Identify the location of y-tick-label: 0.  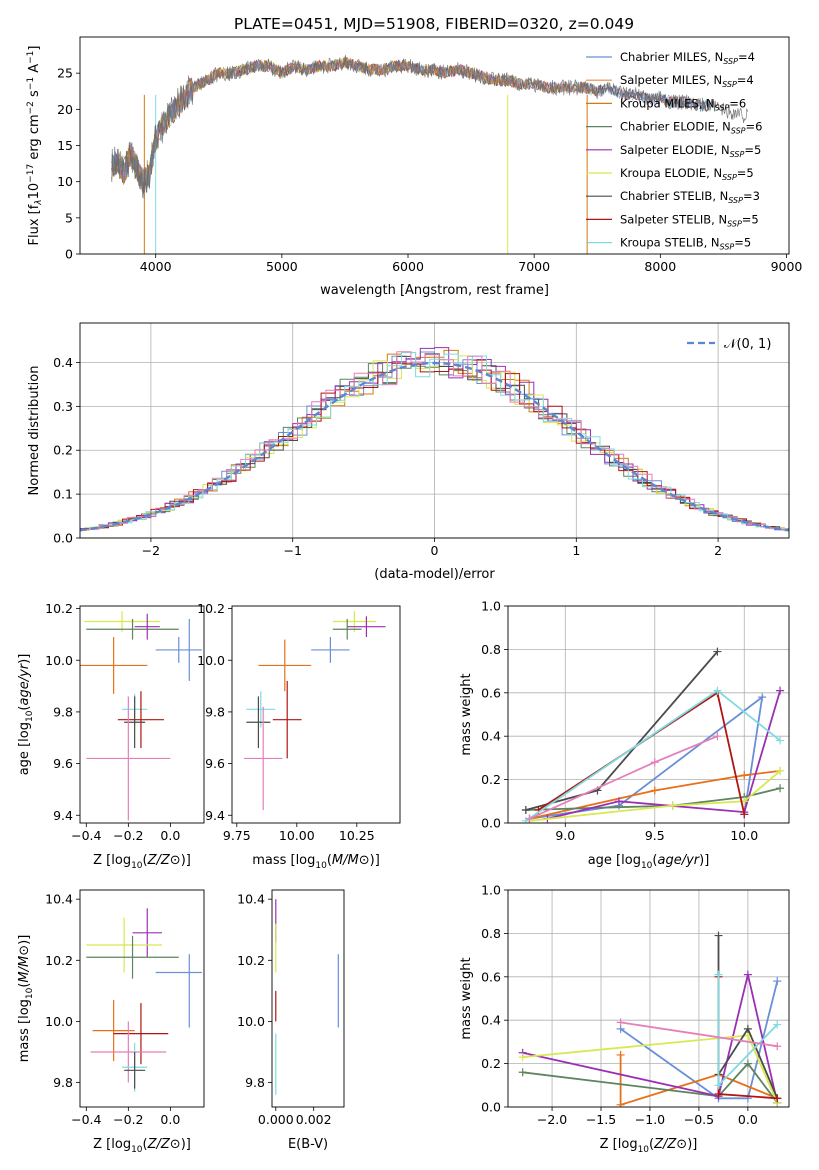
(69, 254).